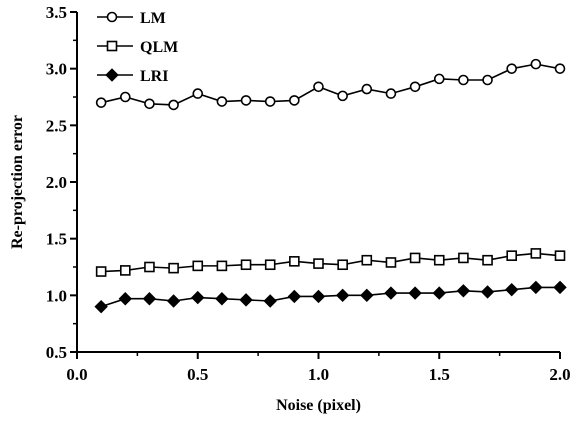  Describe the element at coordinates (112, 46) in the screenshot. I see `legend-marker-qlm` at that location.